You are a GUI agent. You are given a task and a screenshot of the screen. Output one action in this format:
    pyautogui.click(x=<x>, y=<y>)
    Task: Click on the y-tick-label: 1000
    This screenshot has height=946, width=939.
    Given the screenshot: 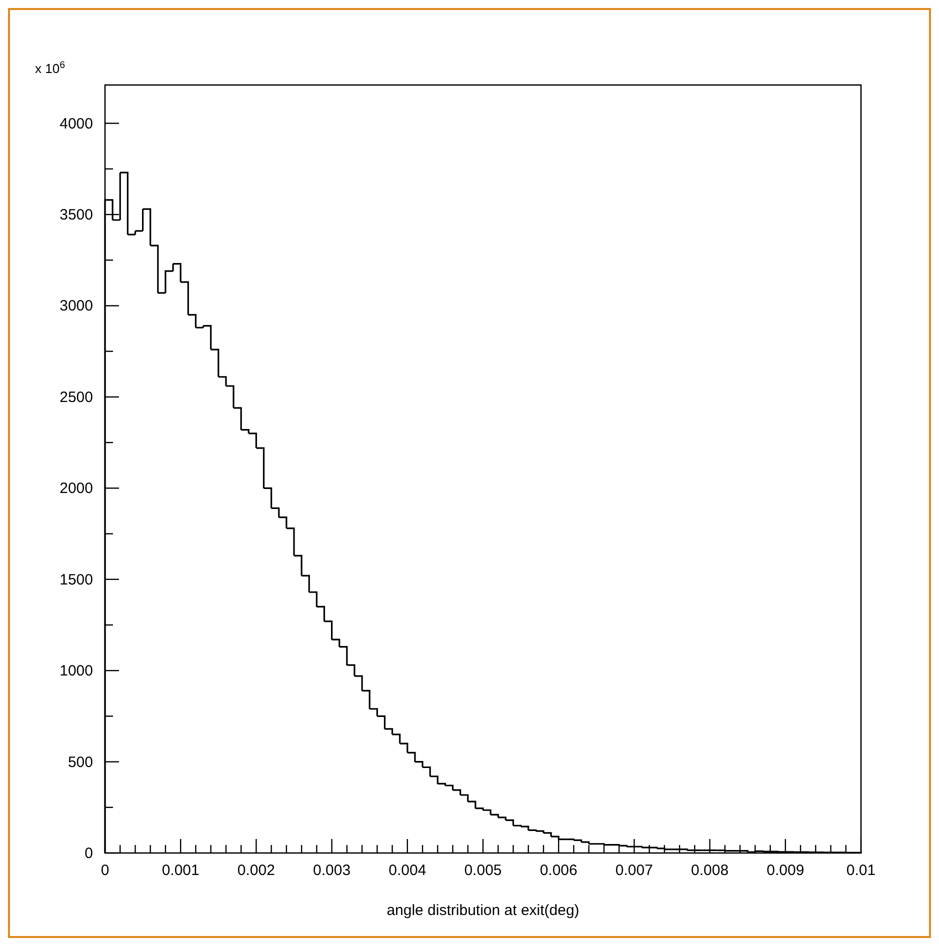 What is the action you would take?
    pyautogui.click(x=76, y=671)
    